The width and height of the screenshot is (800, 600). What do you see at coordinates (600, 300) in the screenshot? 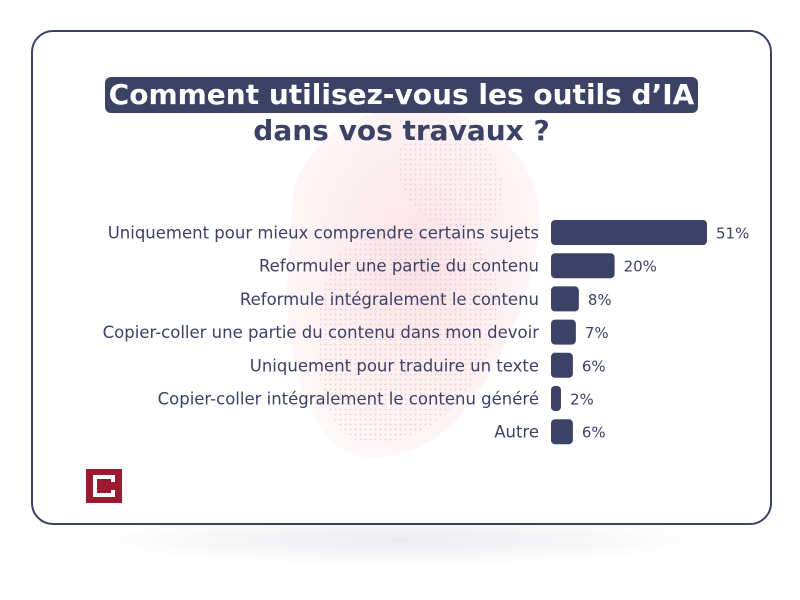
I see `value-label: 8%` at bounding box center [600, 300].